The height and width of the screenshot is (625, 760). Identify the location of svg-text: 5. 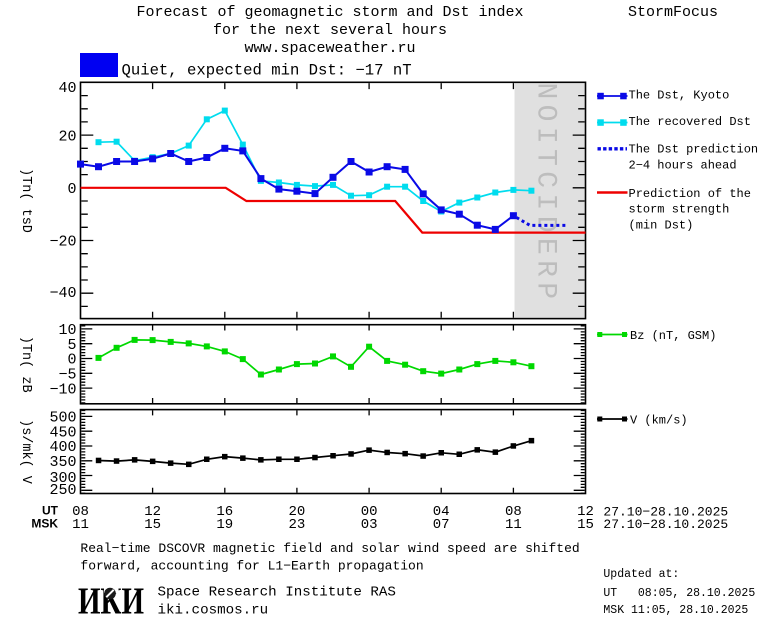
(71, 345).